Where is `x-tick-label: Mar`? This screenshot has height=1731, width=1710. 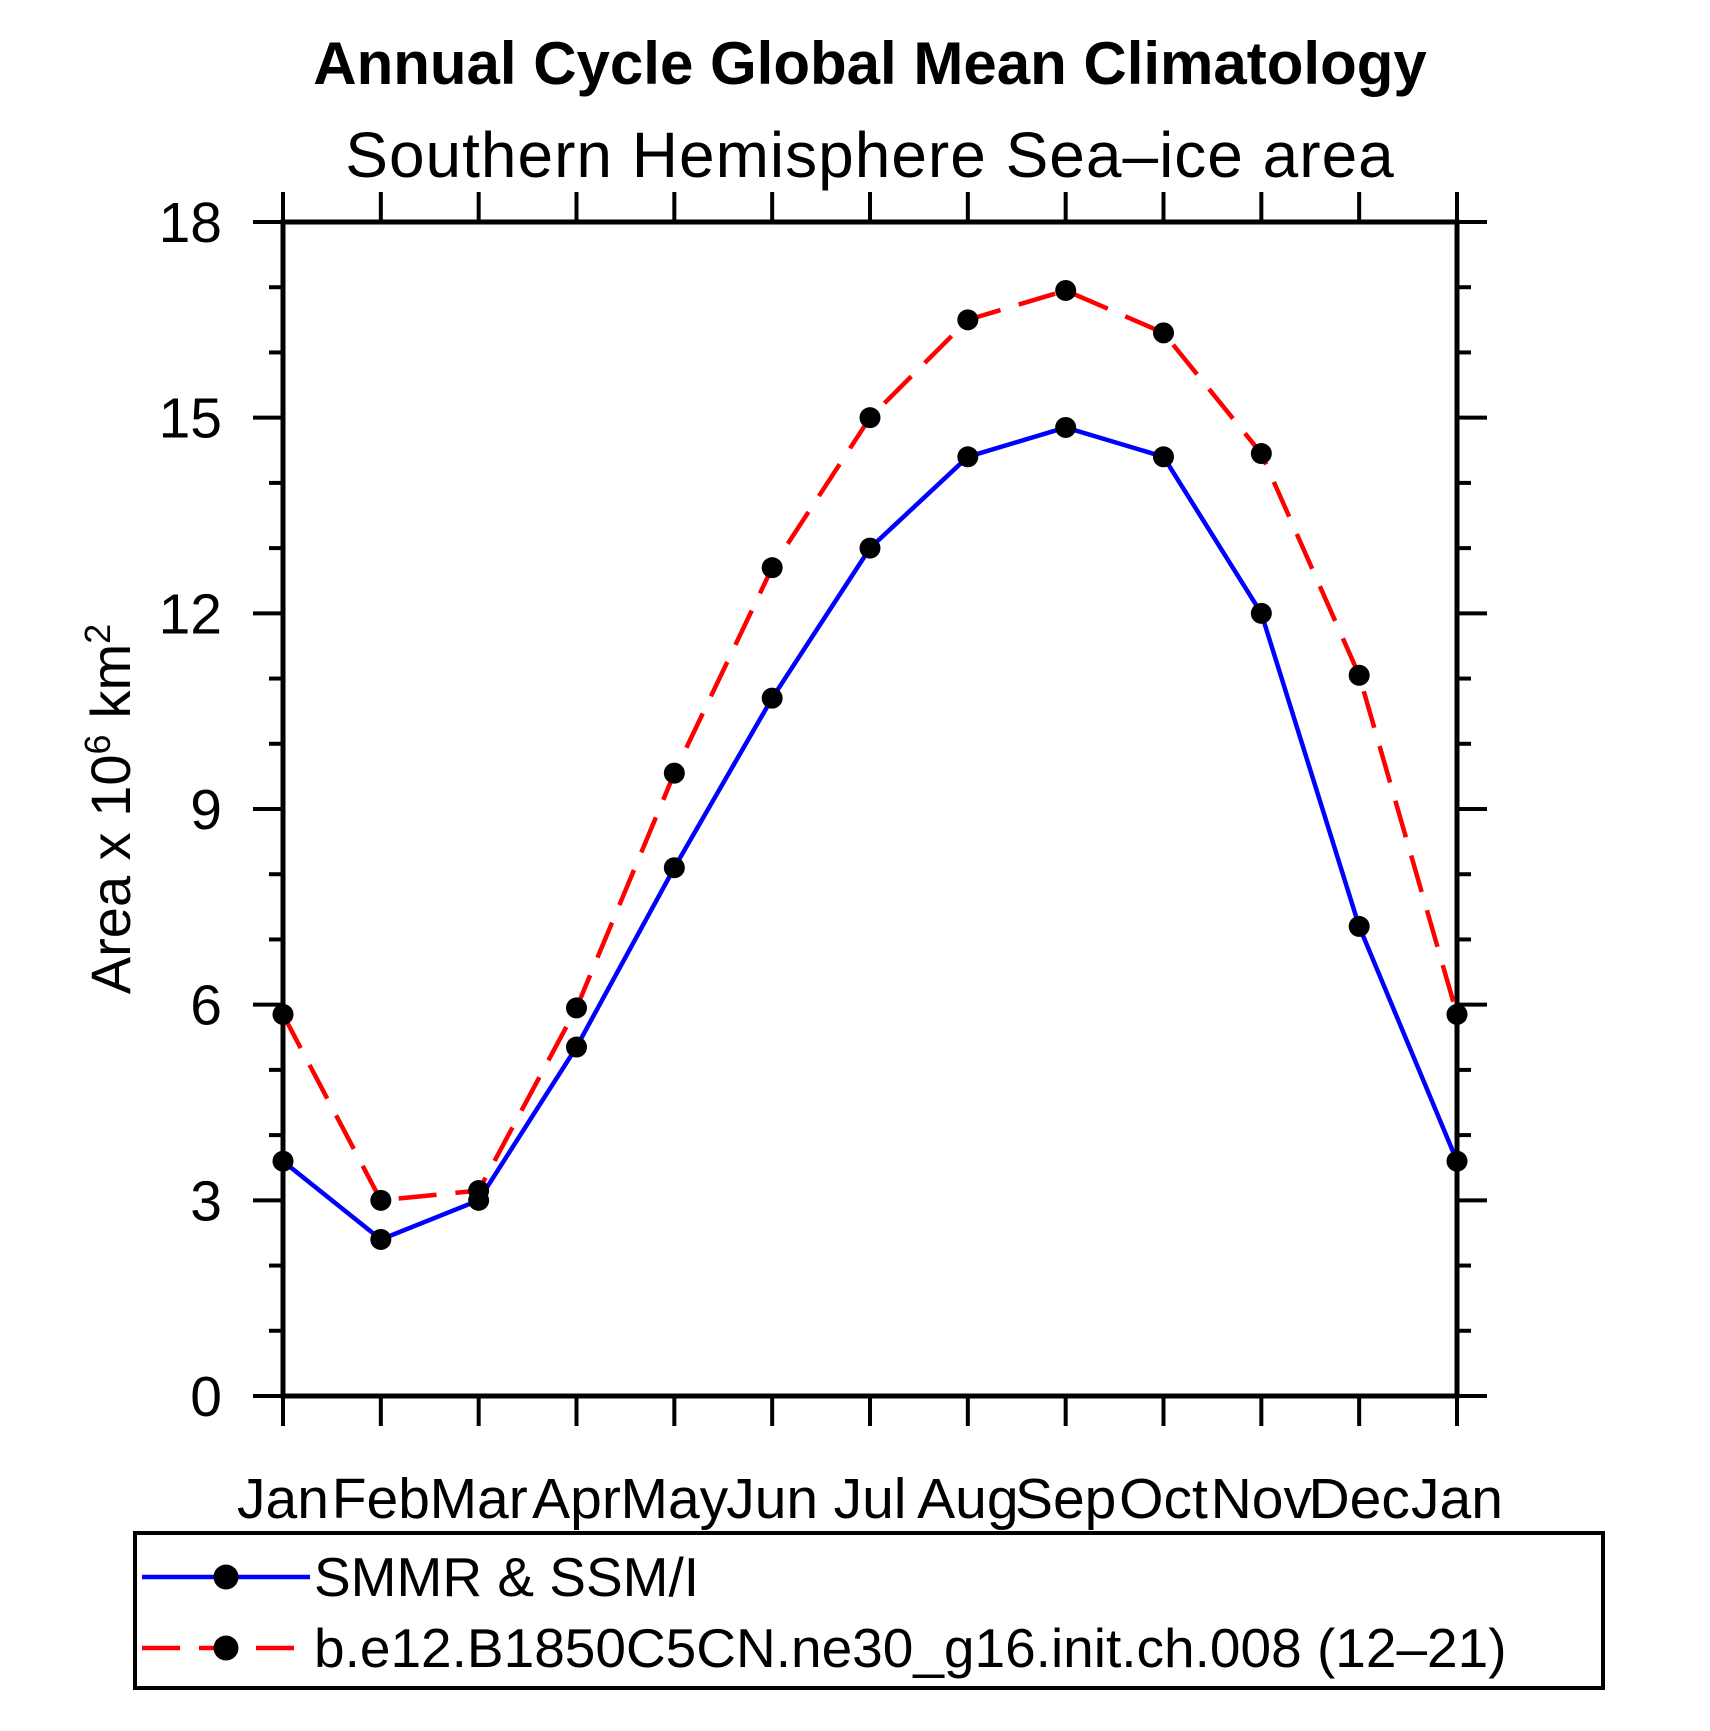
x-tick-label: Mar is located at coordinates (479, 1499).